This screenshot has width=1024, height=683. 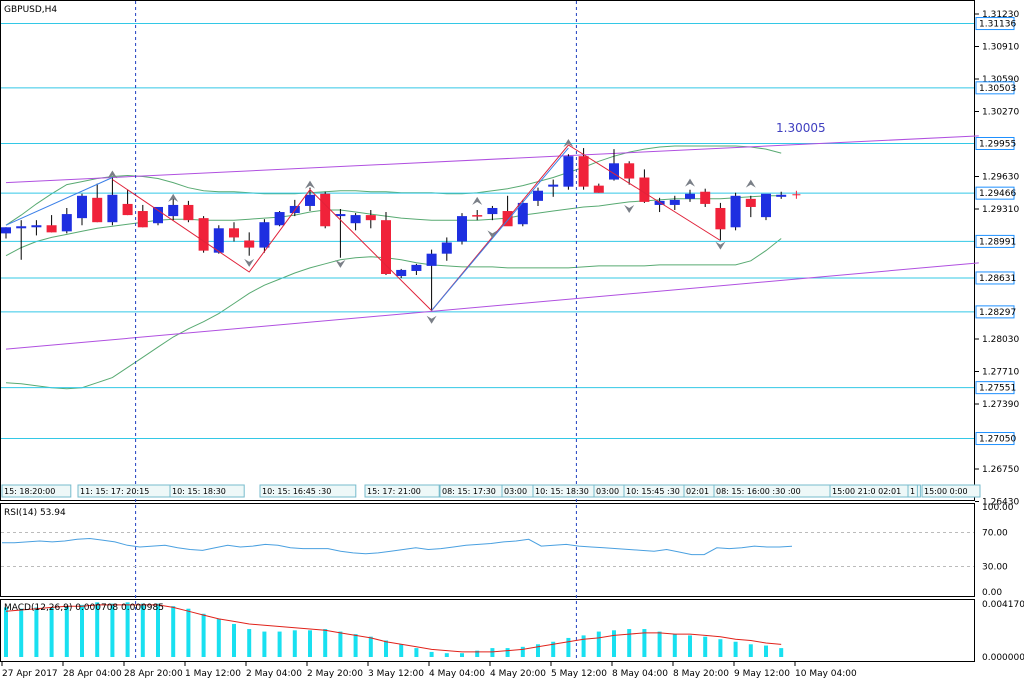 What do you see at coordinates (469, 491) in the screenshot?
I see `session-label-text: 08: 15: 17:30` at bounding box center [469, 491].